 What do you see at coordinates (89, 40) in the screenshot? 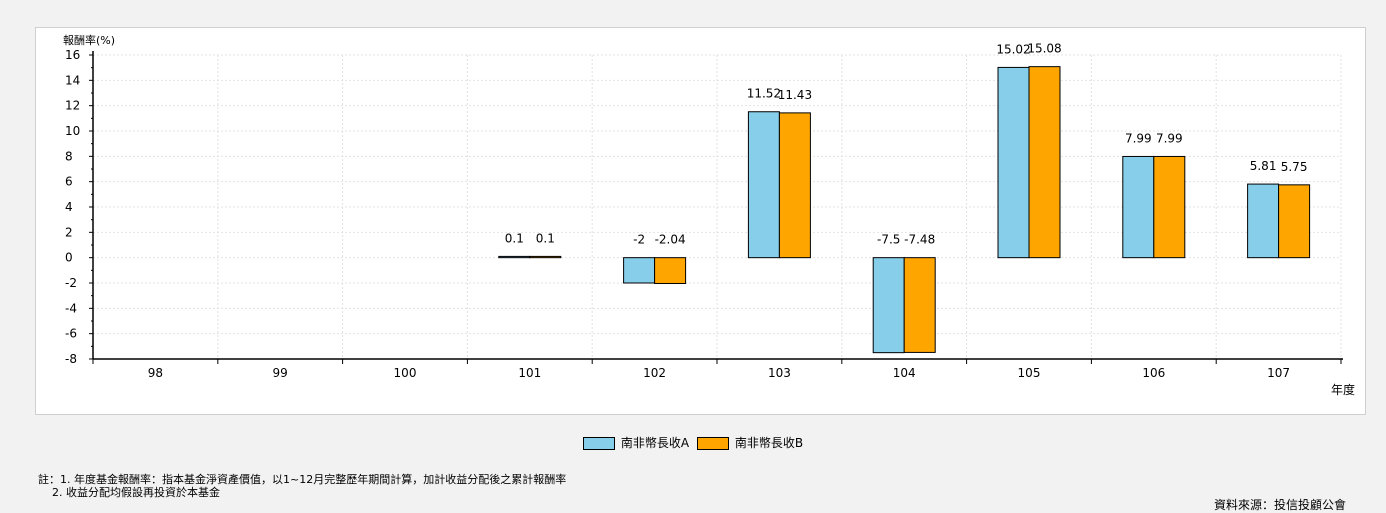
I see `y-axis-title: 報酬率(%)` at bounding box center [89, 40].